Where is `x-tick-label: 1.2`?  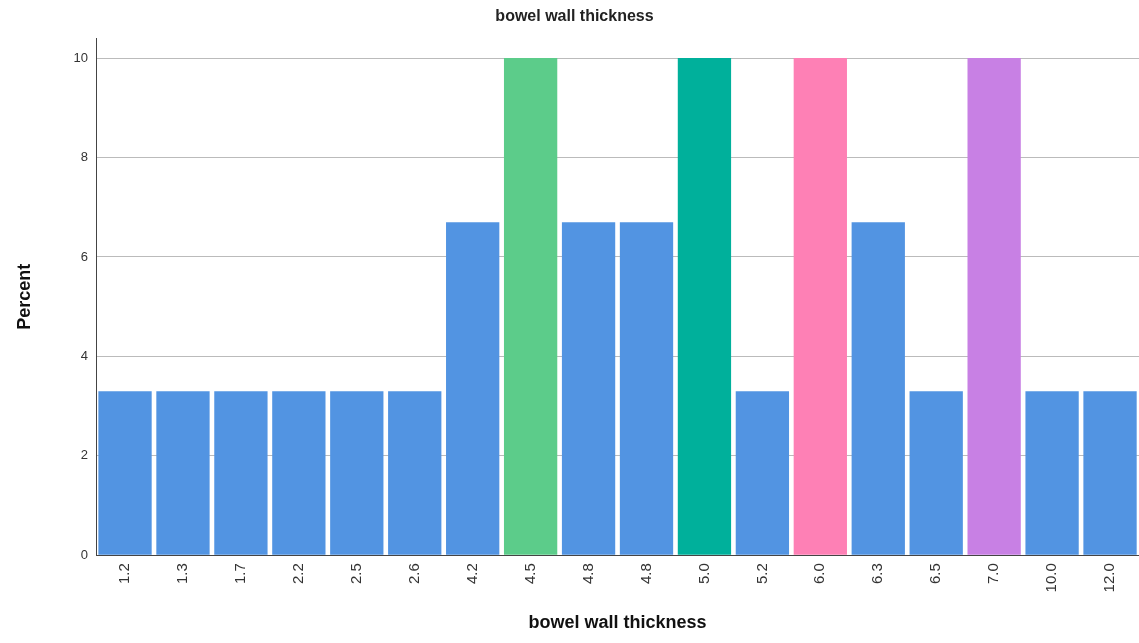
x-tick-label: 1.2 is located at coordinates (124, 574).